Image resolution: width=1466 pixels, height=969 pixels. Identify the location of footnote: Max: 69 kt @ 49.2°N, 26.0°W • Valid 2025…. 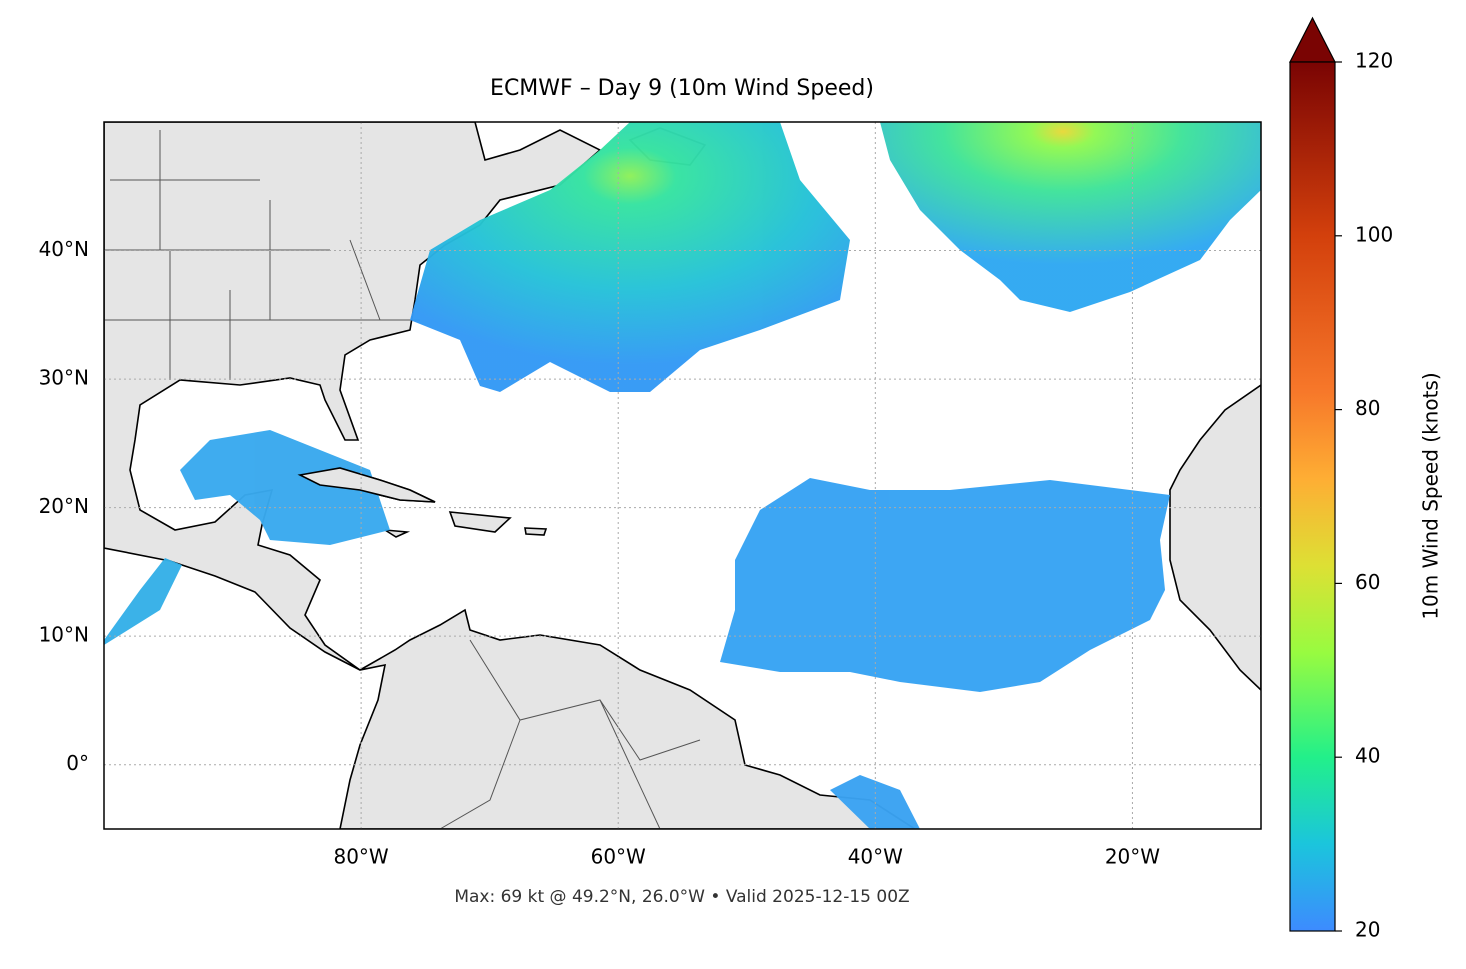
(681, 897).